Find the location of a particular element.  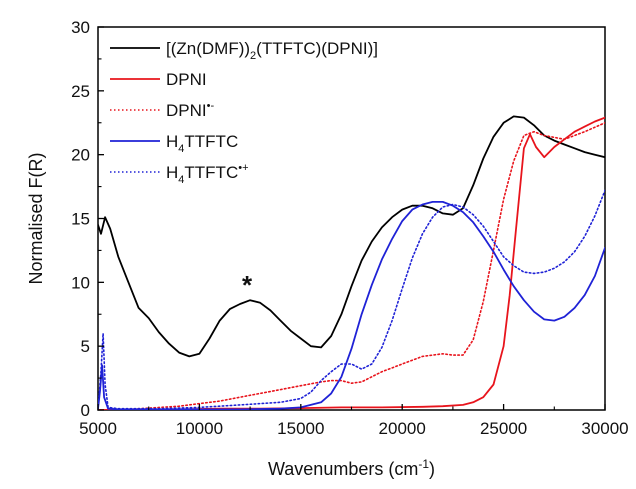

annotations: * is located at coordinates (247, 285).